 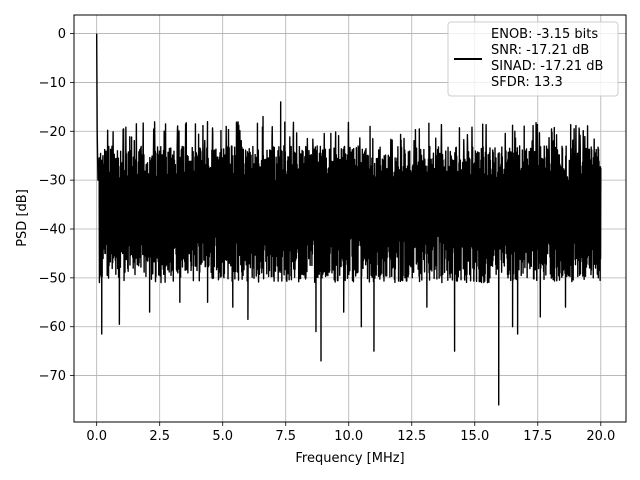 I want to click on x-tick-label: 7.5, so click(x=285, y=436).